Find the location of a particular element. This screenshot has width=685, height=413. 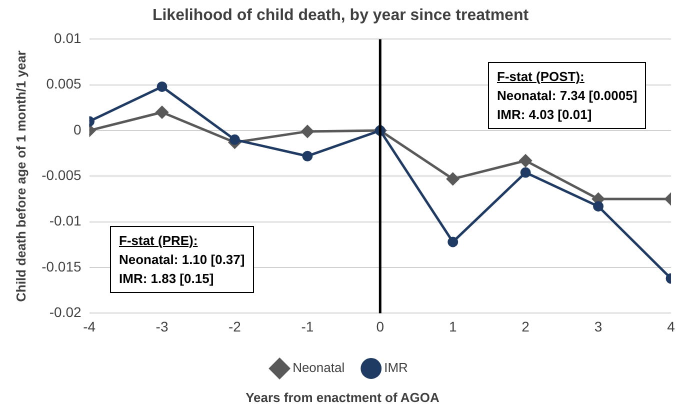

x-axis-title: Years from enactment of AGOA is located at coordinates (342, 397).